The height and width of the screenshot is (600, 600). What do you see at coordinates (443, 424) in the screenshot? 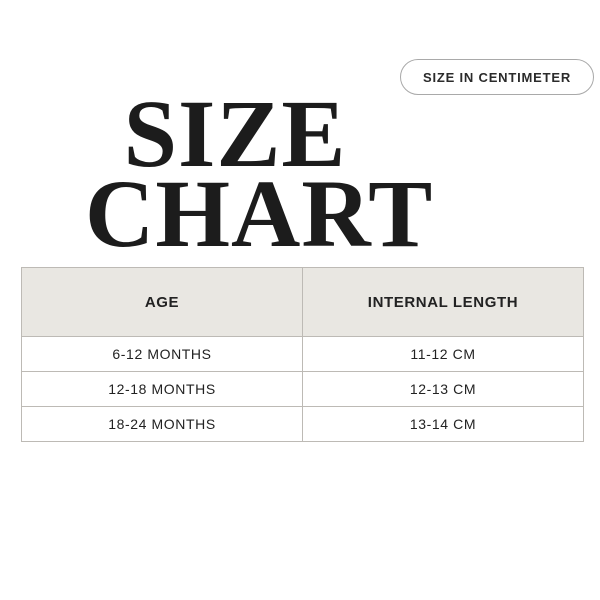
I see `internal-length-cell: 13-14 CM` at bounding box center [443, 424].